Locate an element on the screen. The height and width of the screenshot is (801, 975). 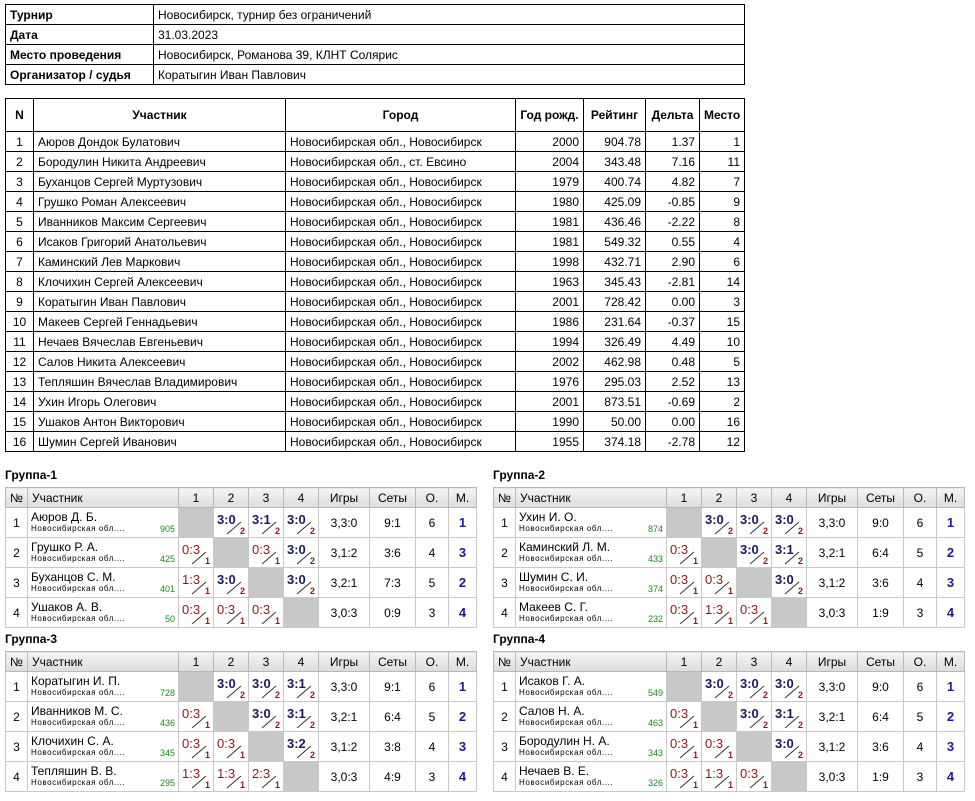
group-column-header: 4 is located at coordinates (301, 497).